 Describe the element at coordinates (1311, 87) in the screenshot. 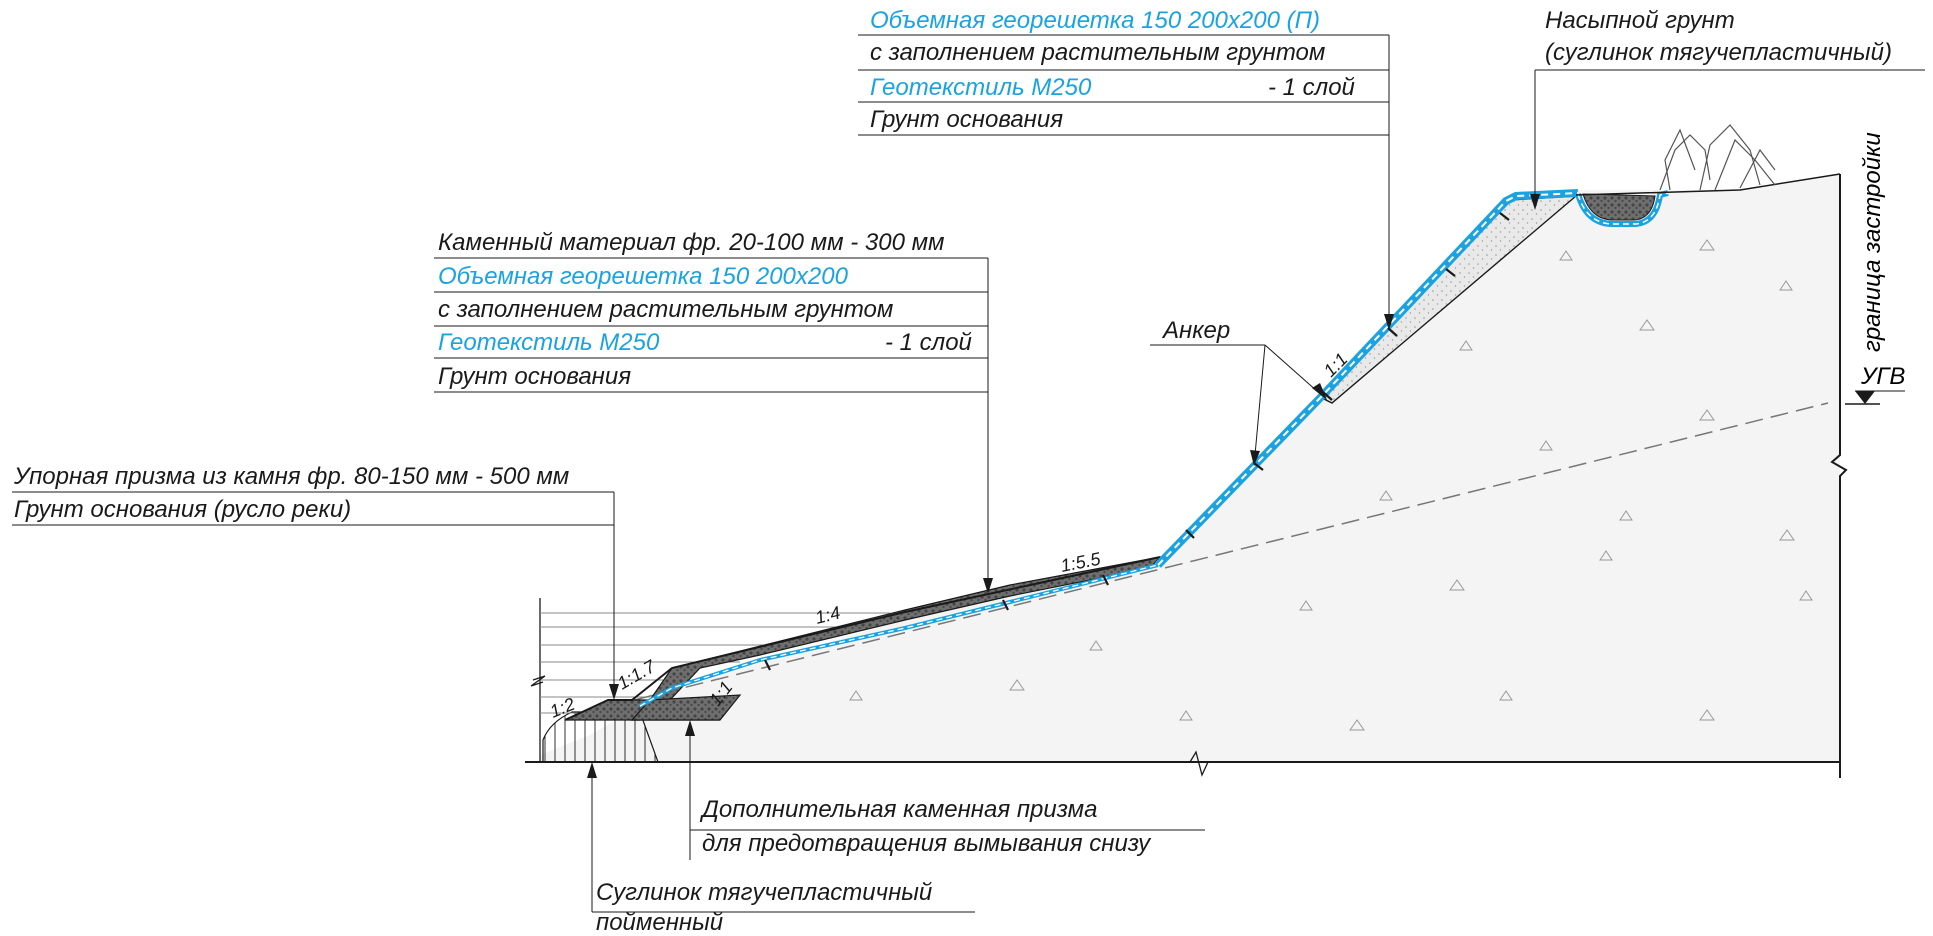

I see `top-line-3-suffix: - 1 слой` at that location.